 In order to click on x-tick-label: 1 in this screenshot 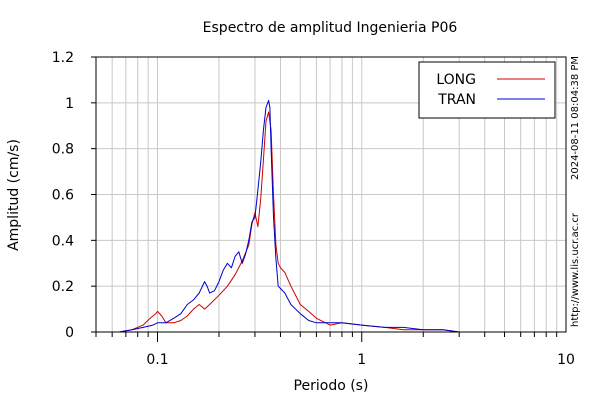, I will do `click(361, 360)`.